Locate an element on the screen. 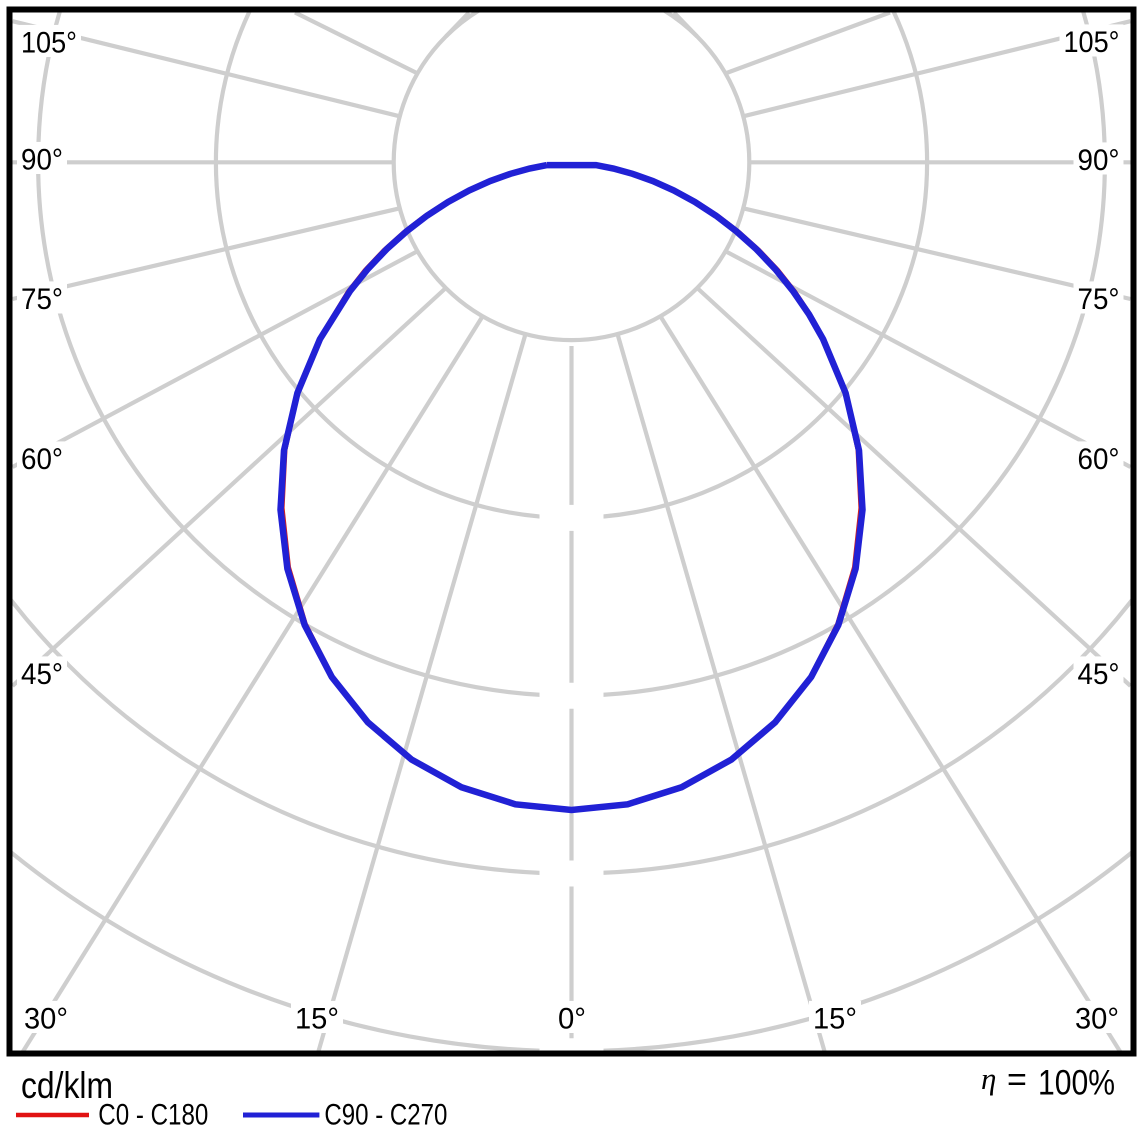  svg-text: C90 - C270 is located at coordinates (385, 1115).